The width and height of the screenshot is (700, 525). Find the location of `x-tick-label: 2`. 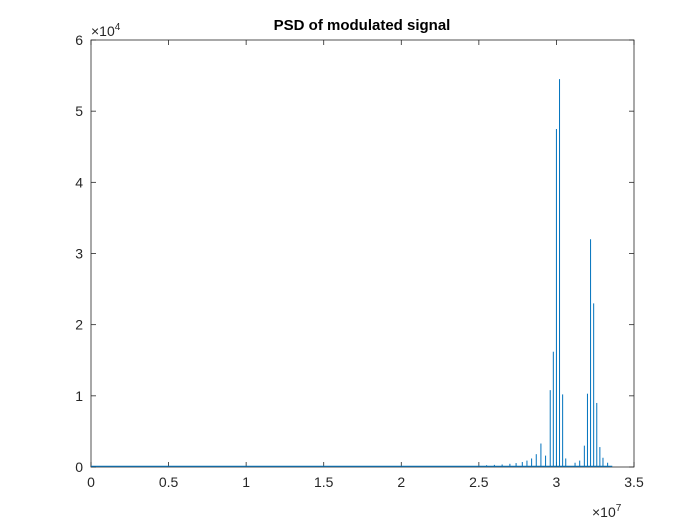

x-tick-label: 2 is located at coordinates (401, 482).